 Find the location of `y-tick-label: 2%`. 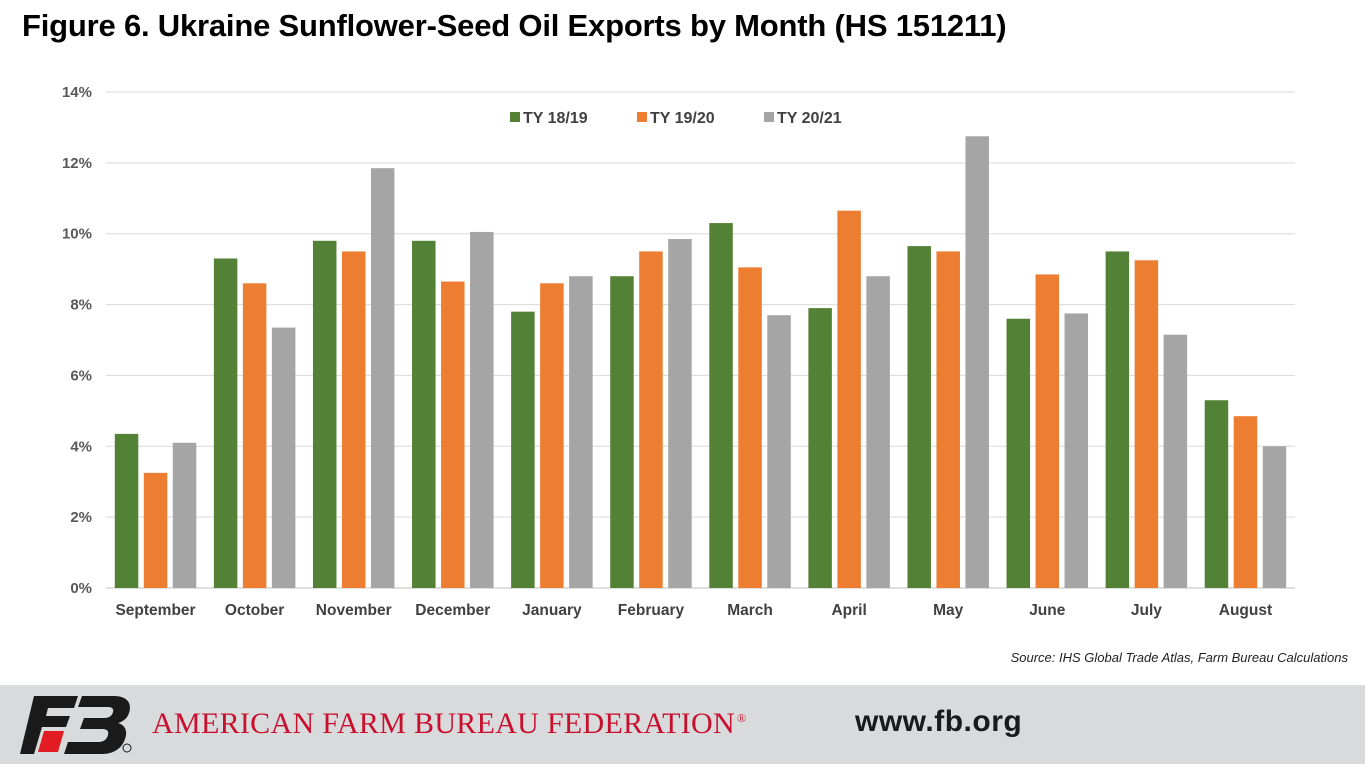

y-tick-label: 2% is located at coordinates (81, 517).